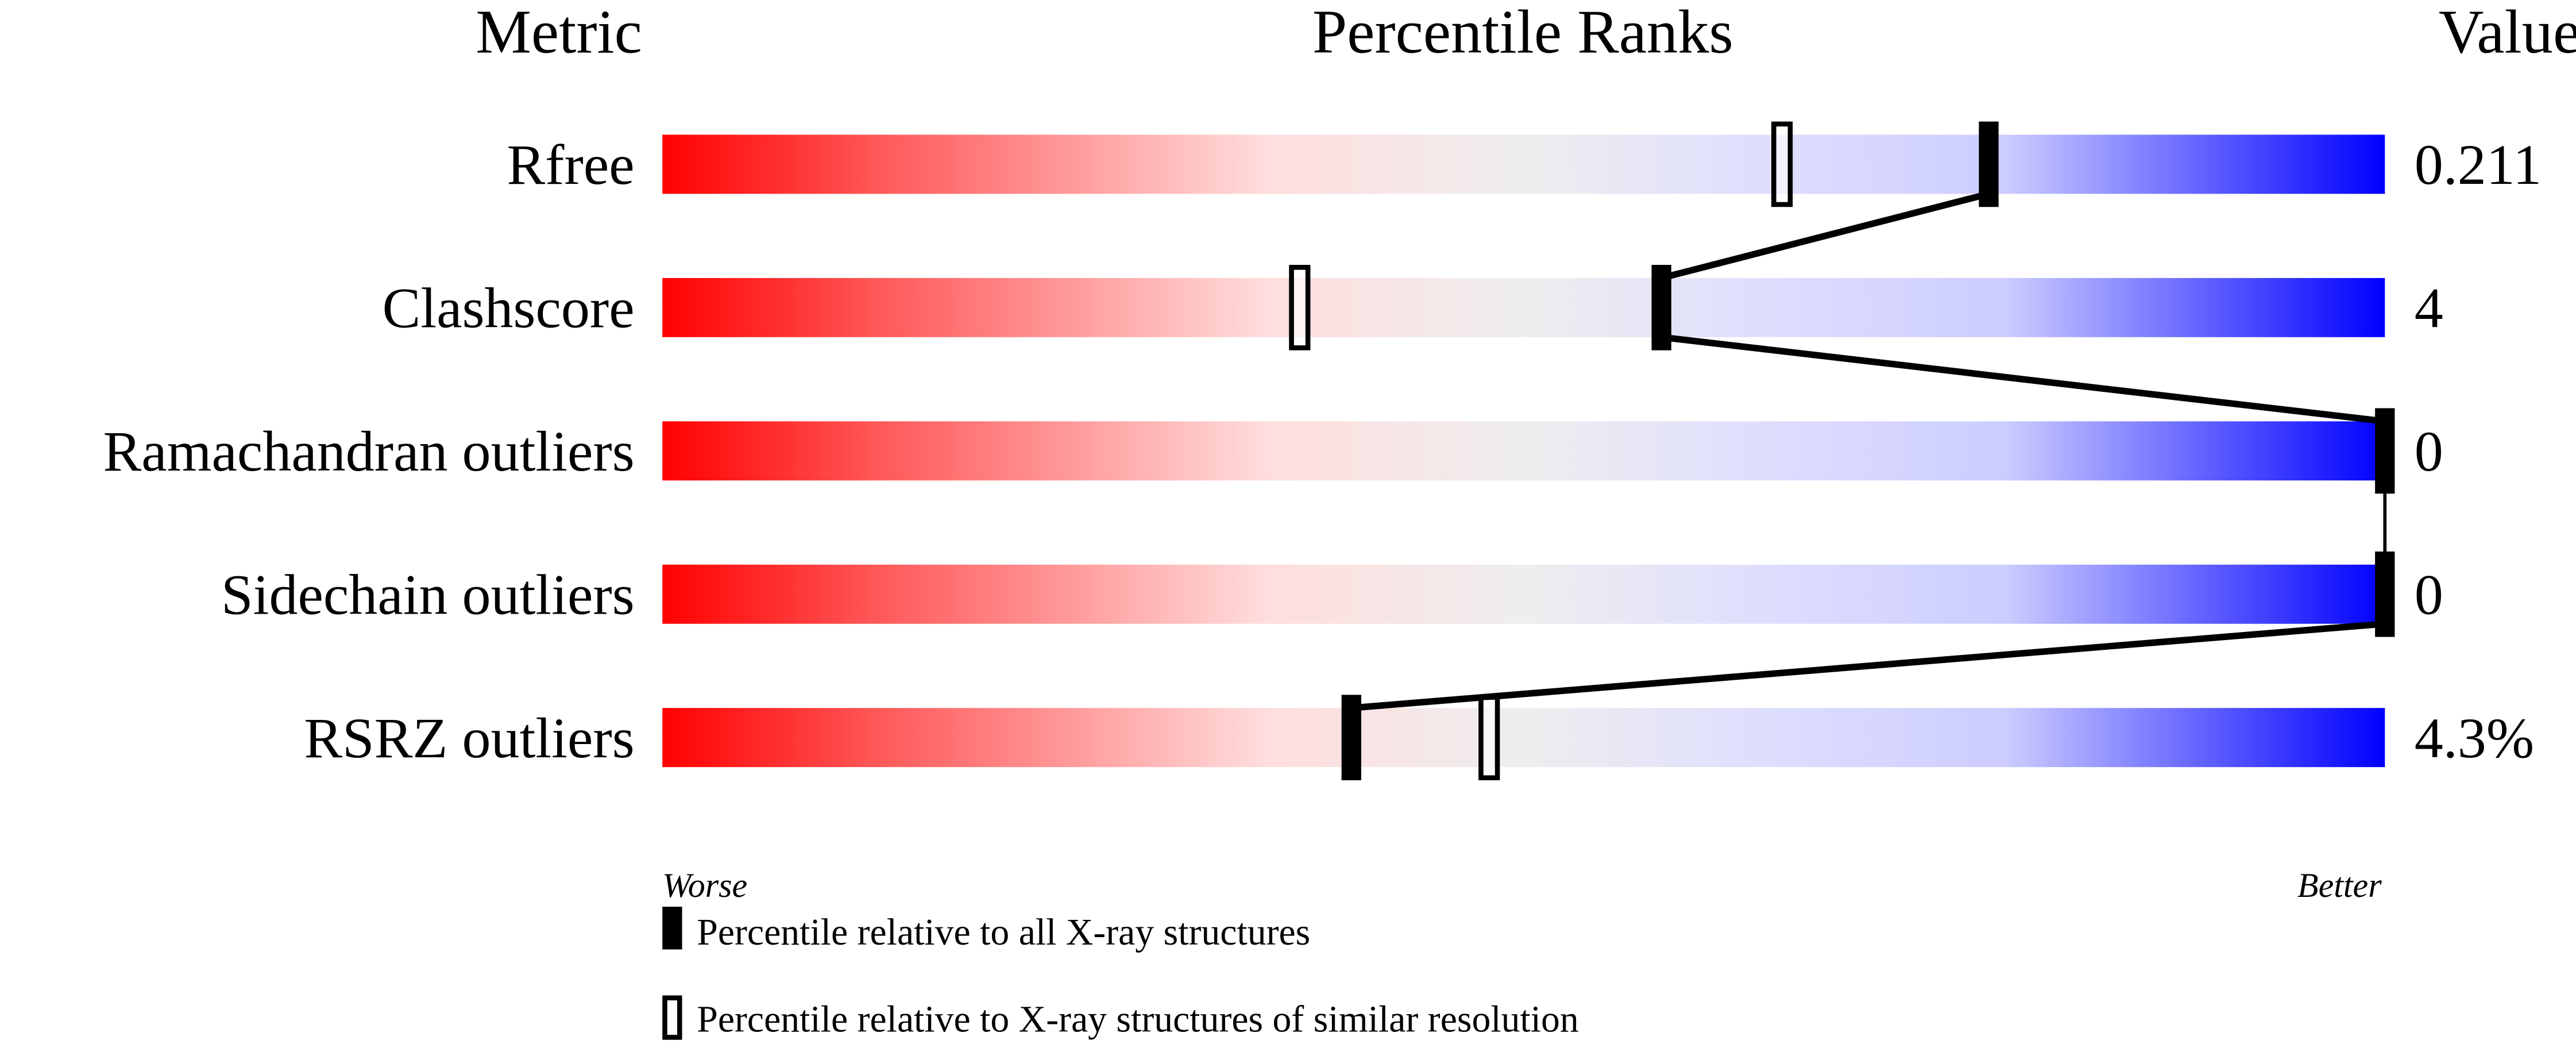 Image resolution: width=2576 pixels, height=1048 pixels. Describe the element at coordinates (704, 885) in the screenshot. I see `worse-label: Worse` at that location.